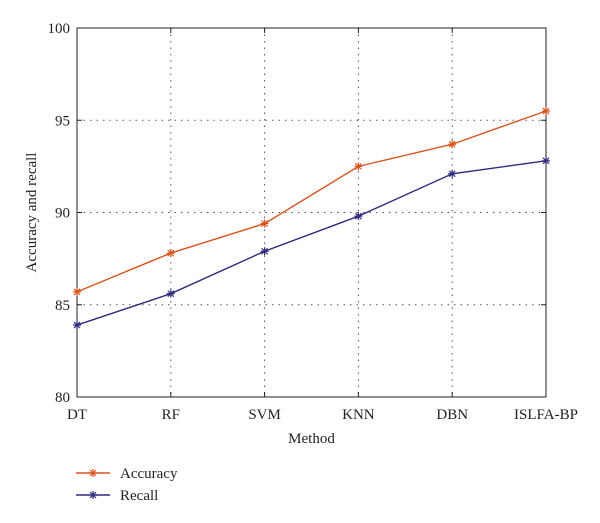 This screenshot has width=600, height=523. I want to click on y-tick-label: 80, so click(62, 398).